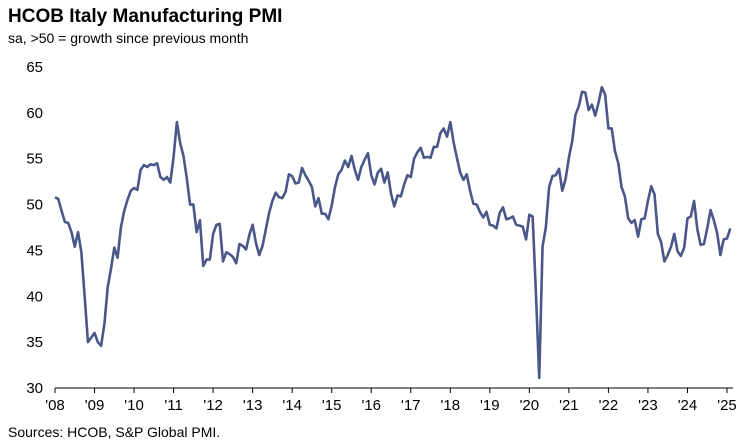 The image size is (755, 447). Describe the element at coordinates (34, 113) in the screenshot. I see `y-tick-label: 60` at that location.